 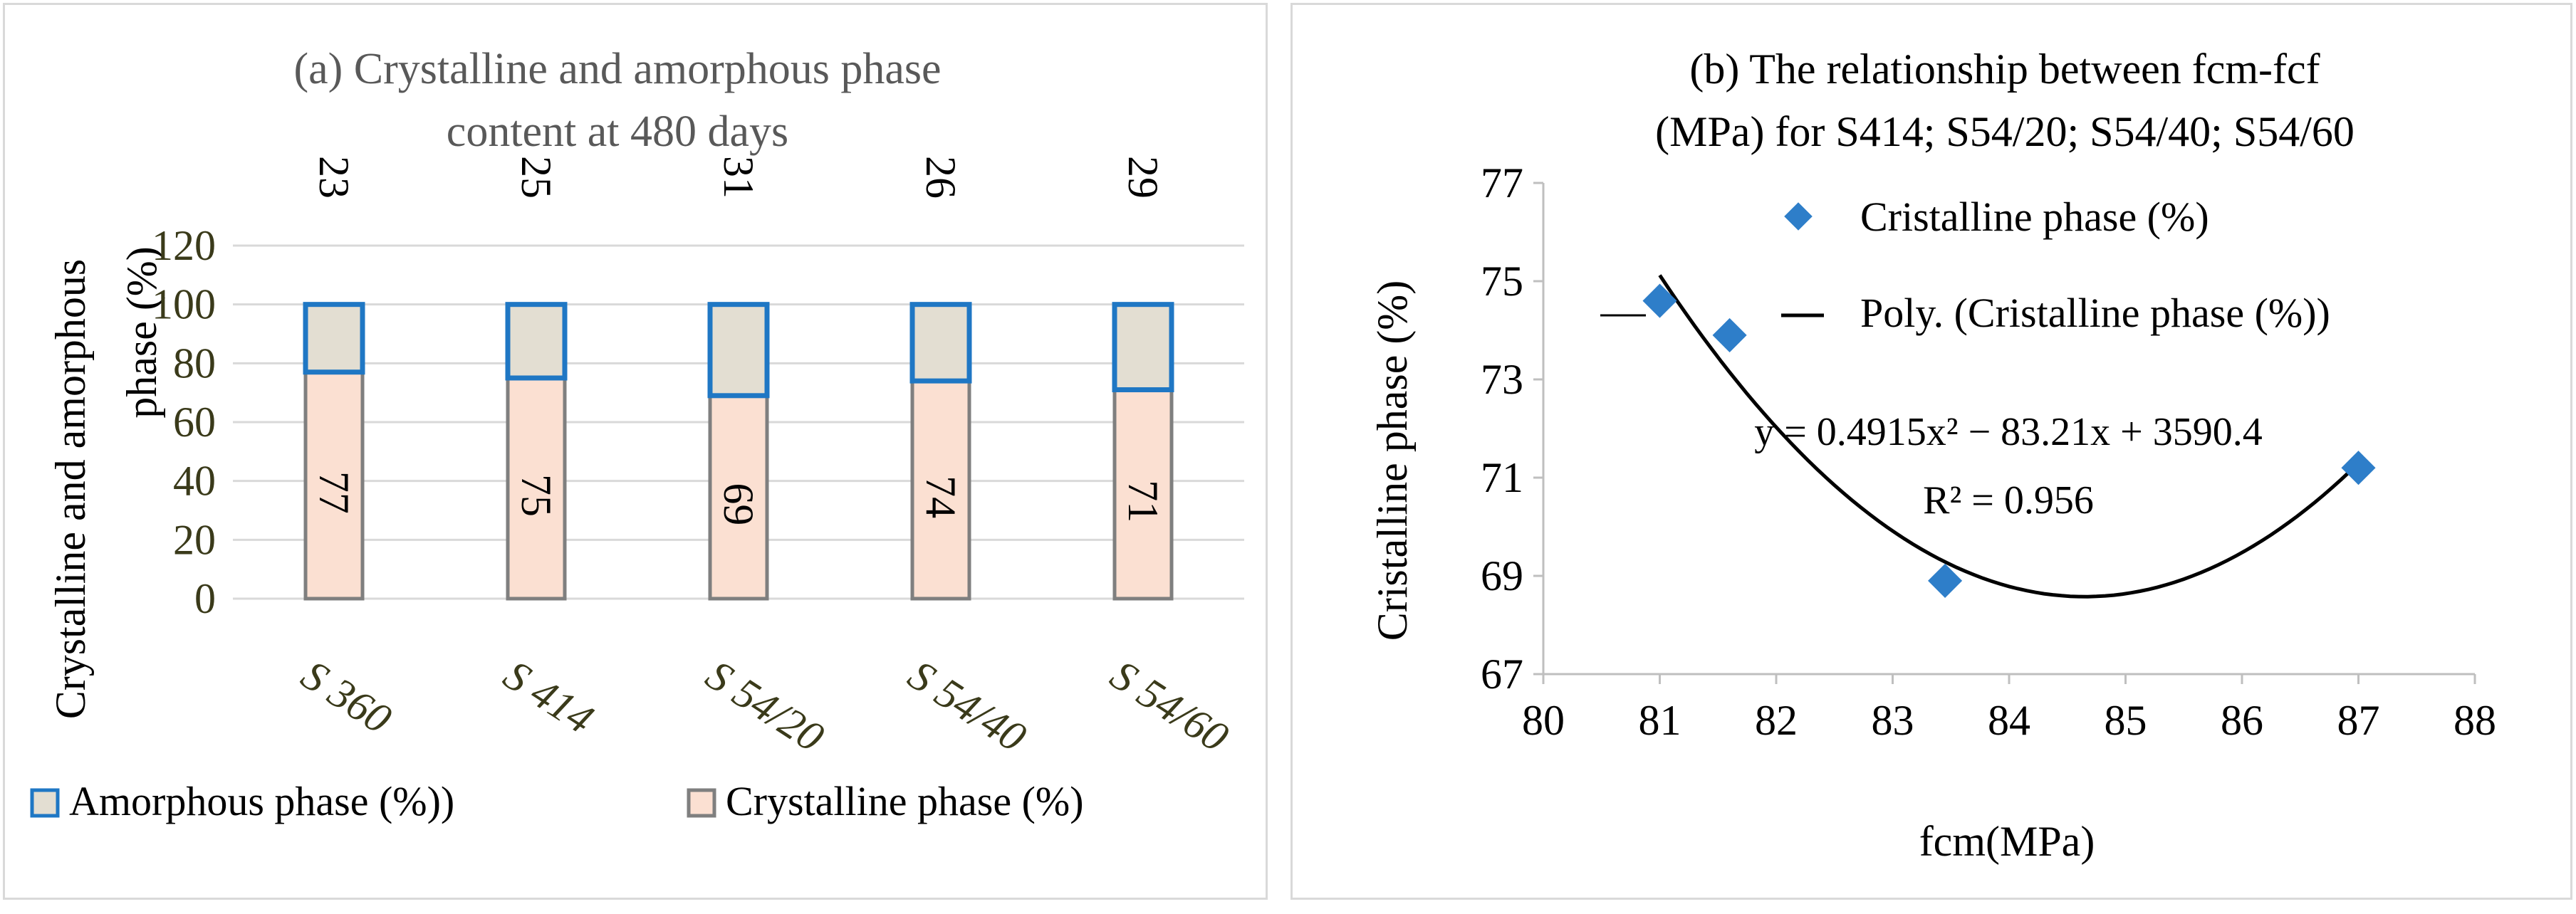 What do you see at coordinates (1143, 501) in the screenshot?
I see `data-label-crystalline: 71` at bounding box center [1143, 501].